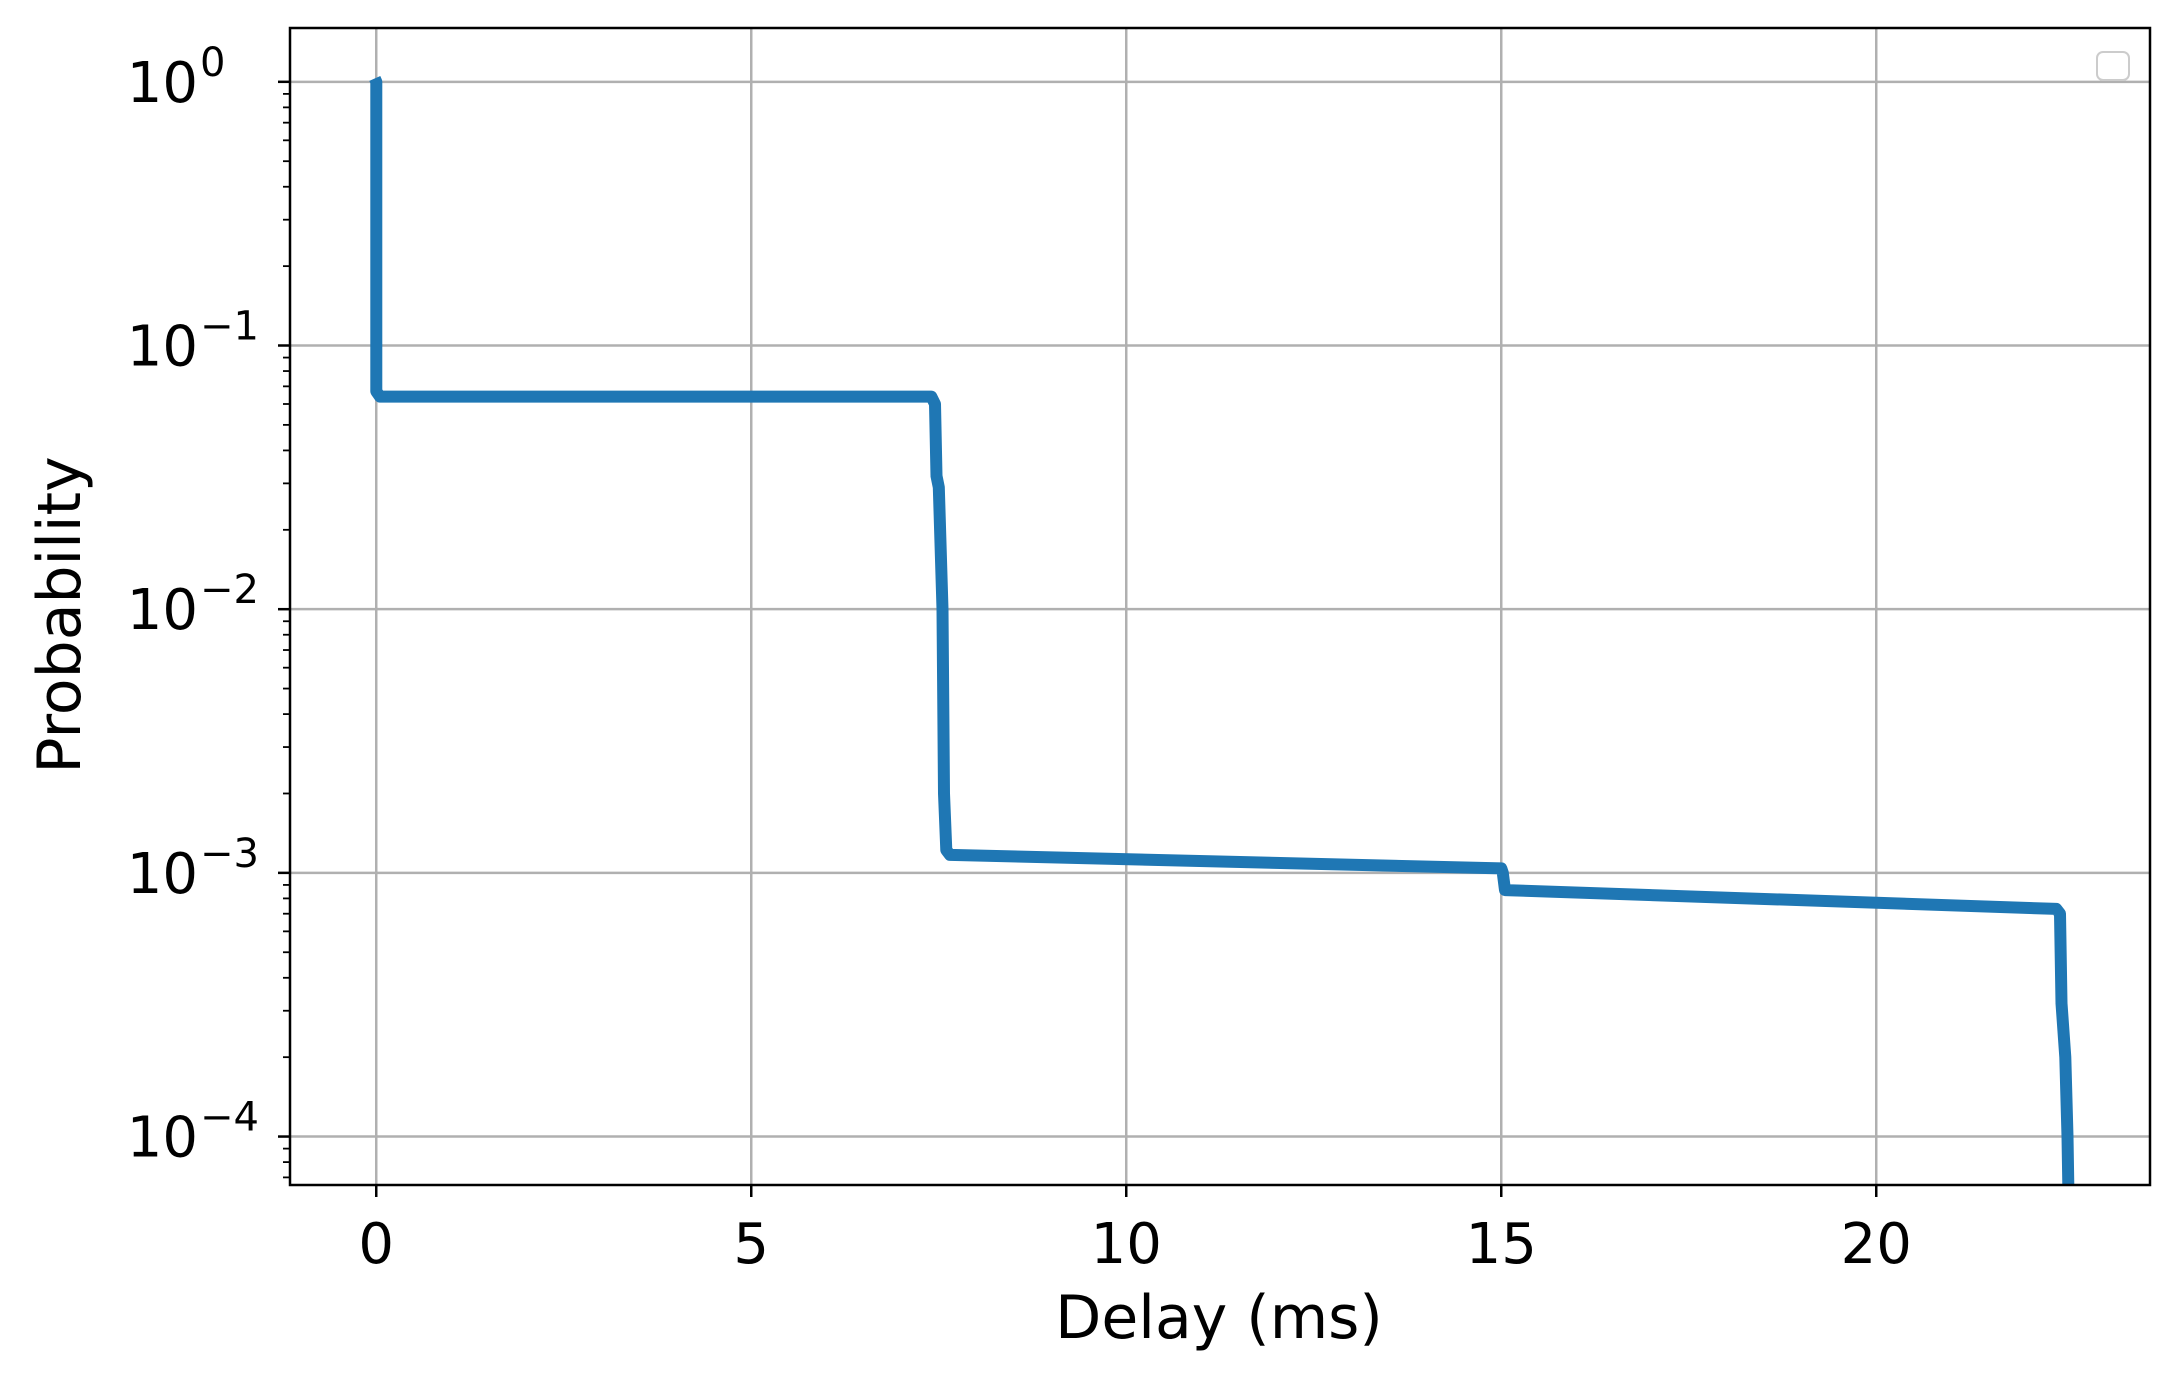 This screenshot has height=1386, width=2179. Describe the element at coordinates (376, 1244) in the screenshot. I see `x-tick-label: 0` at that location.